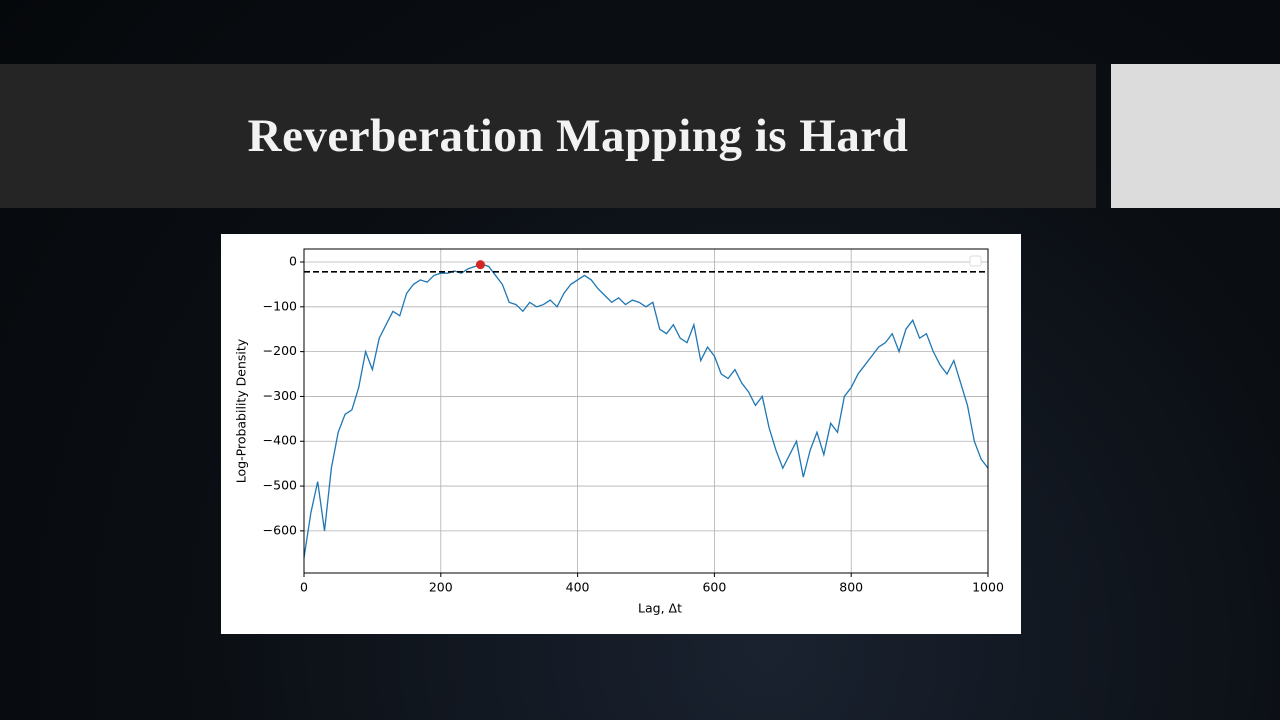 The height and width of the screenshot is (720, 1280). I want to click on y-axis-label: Log-Probability Density, so click(241, 410).